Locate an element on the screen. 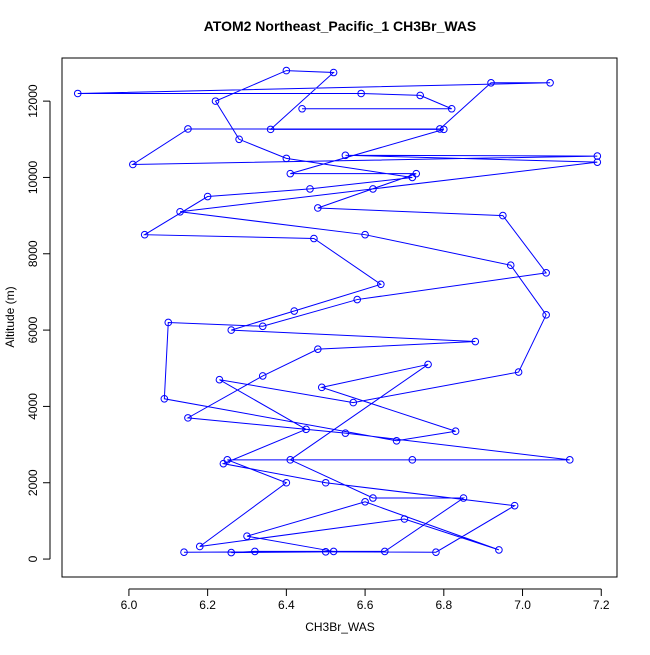  x-tick-label: 6.2 is located at coordinates (207, 605).